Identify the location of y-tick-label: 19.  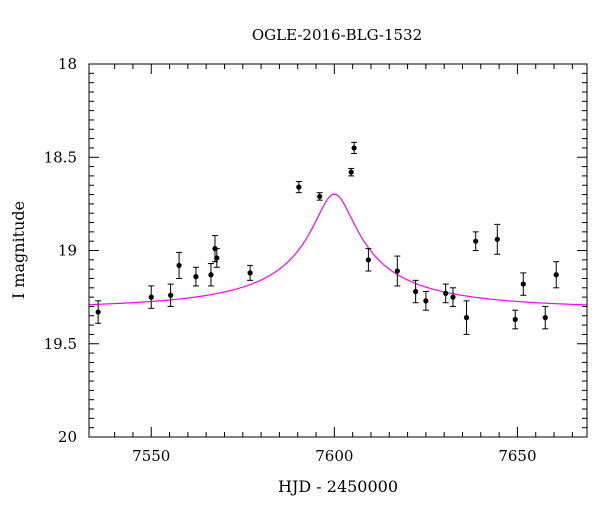
(67, 251).